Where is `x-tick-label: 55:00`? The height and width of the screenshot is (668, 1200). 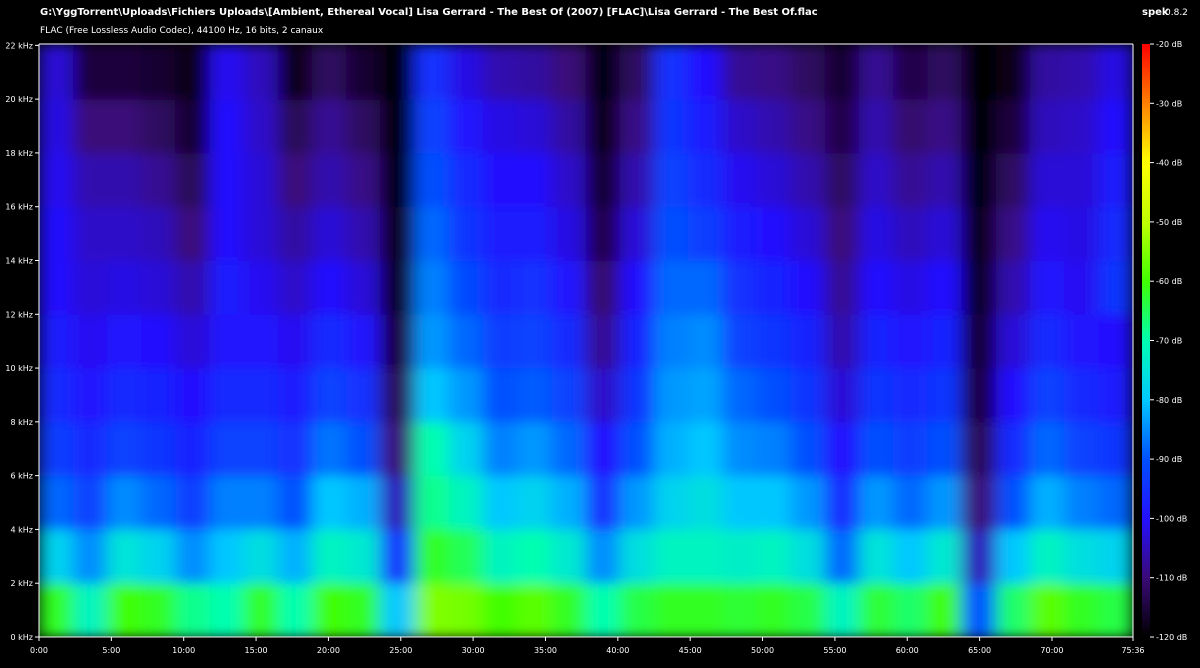
x-tick-label: 55:00 is located at coordinates (834, 650).